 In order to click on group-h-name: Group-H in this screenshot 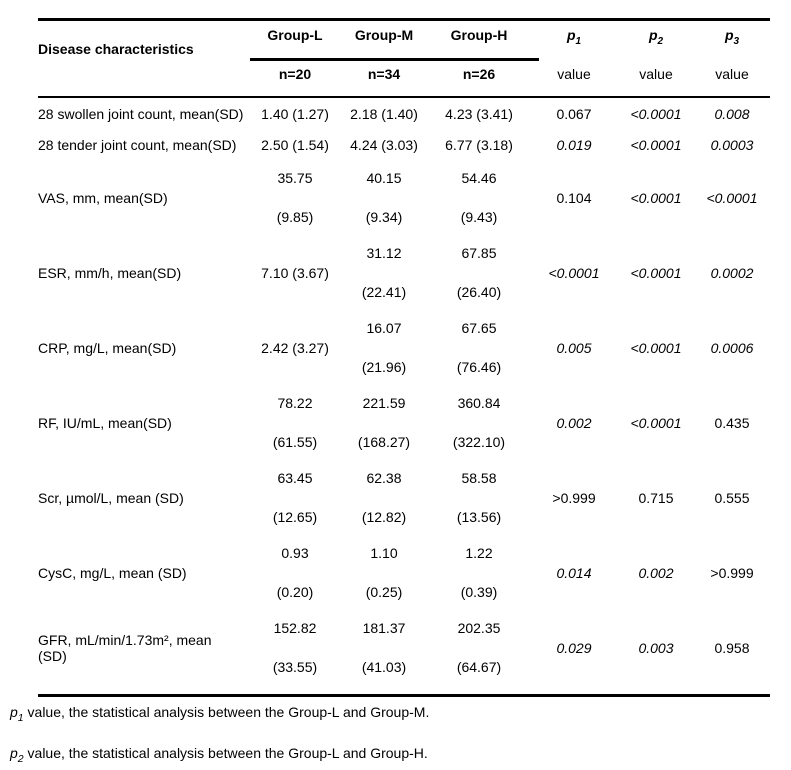, I will do `click(479, 35)`.